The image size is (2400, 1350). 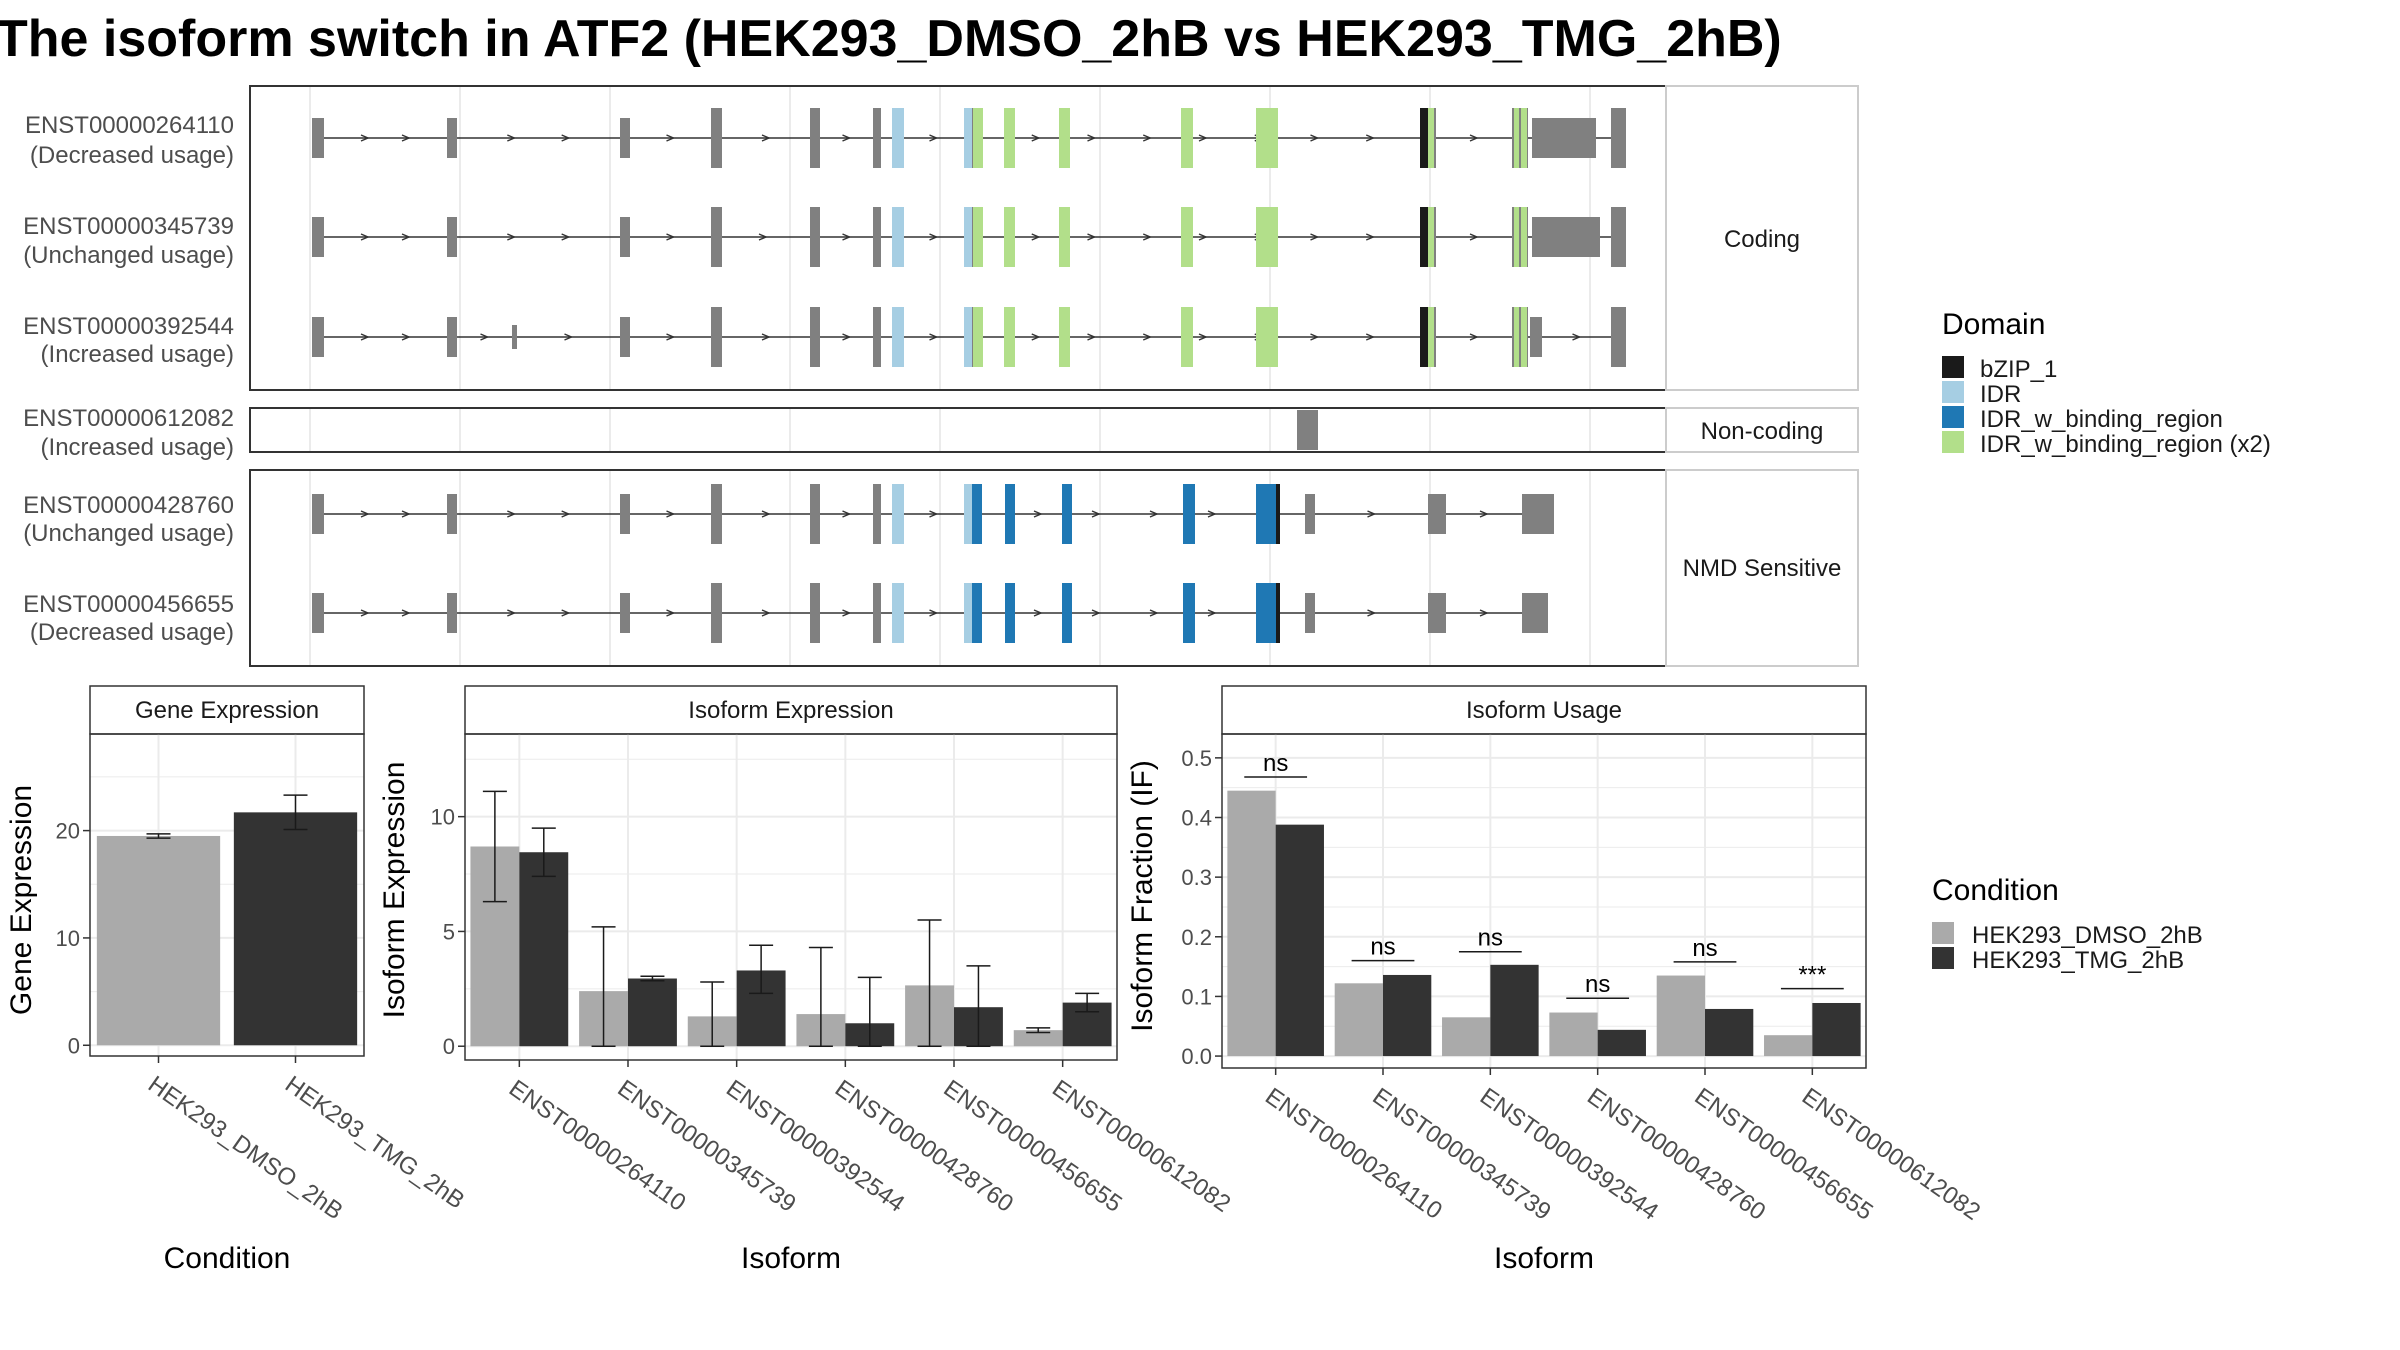 I want to click on legend-domain-swatch-idr-binding, so click(x=1953, y=417).